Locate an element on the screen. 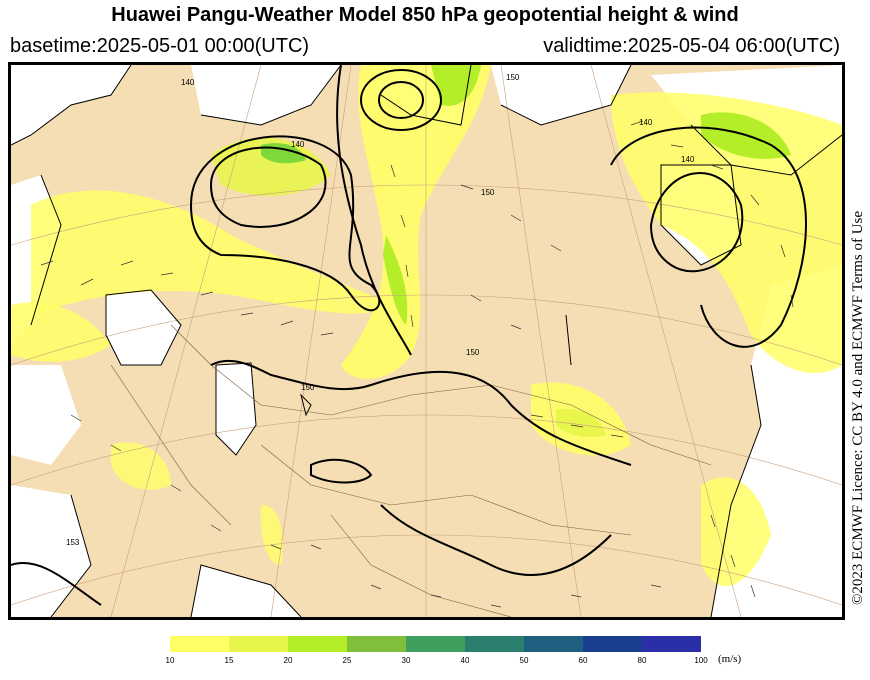 The height and width of the screenshot is (680, 870). colorbar-tick-label: 50 is located at coordinates (524, 660).